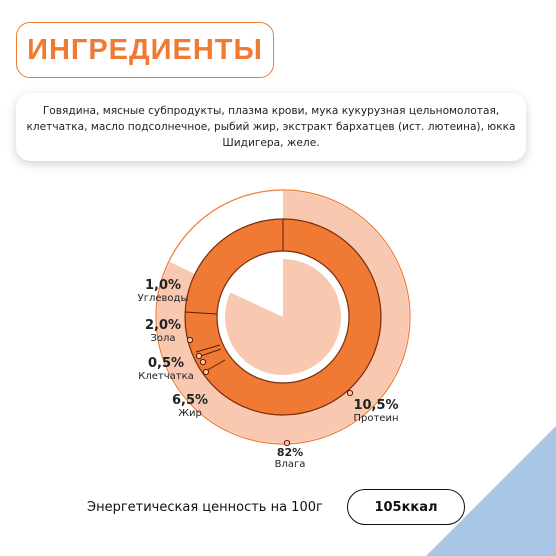 The height and width of the screenshot is (556, 556). What do you see at coordinates (190, 400) in the screenshot?
I see `fat-value: 6,5%` at bounding box center [190, 400].